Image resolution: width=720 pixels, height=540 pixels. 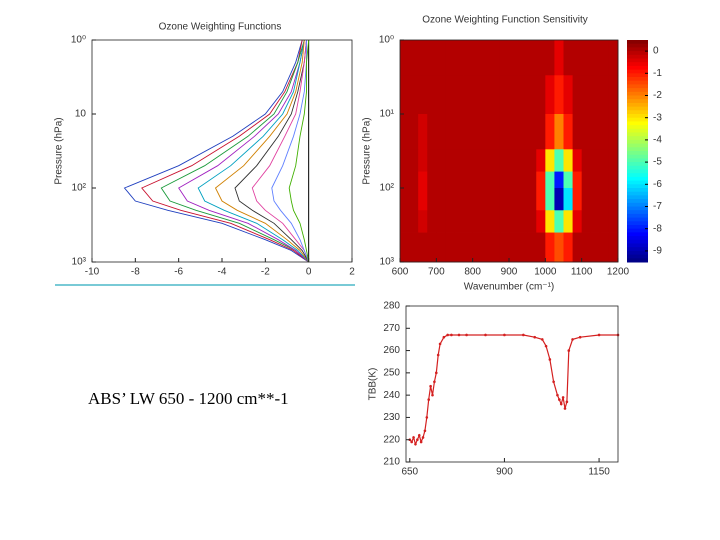 What do you see at coordinates (657, 95) in the screenshot?
I see `colorbar-tick-label: -2` at bounding box center [657, 95].